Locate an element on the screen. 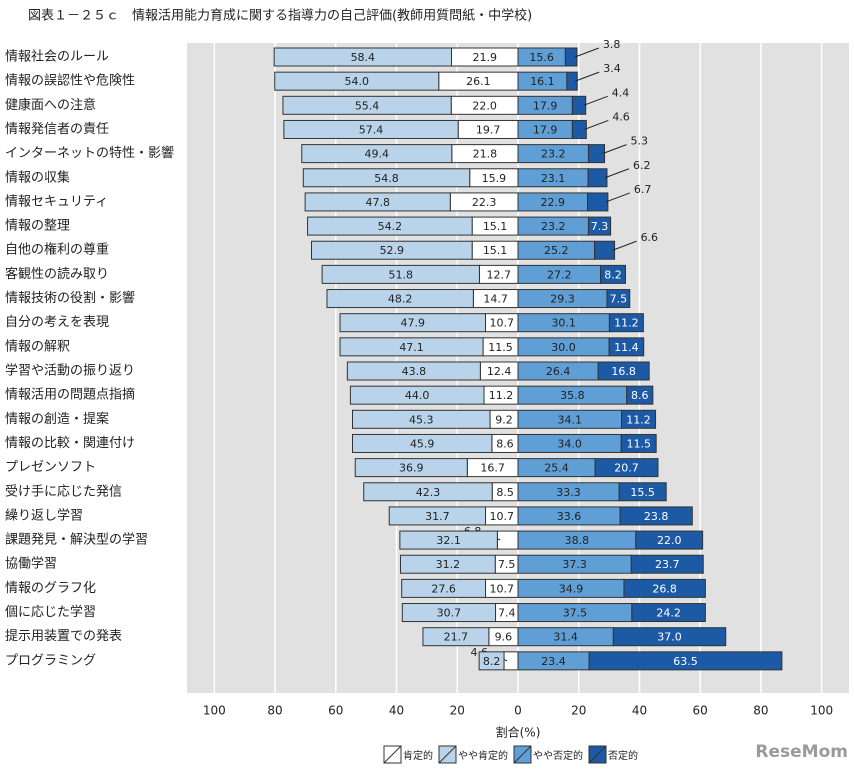  value-label: 48.2 is located at coordinates (400, 299).